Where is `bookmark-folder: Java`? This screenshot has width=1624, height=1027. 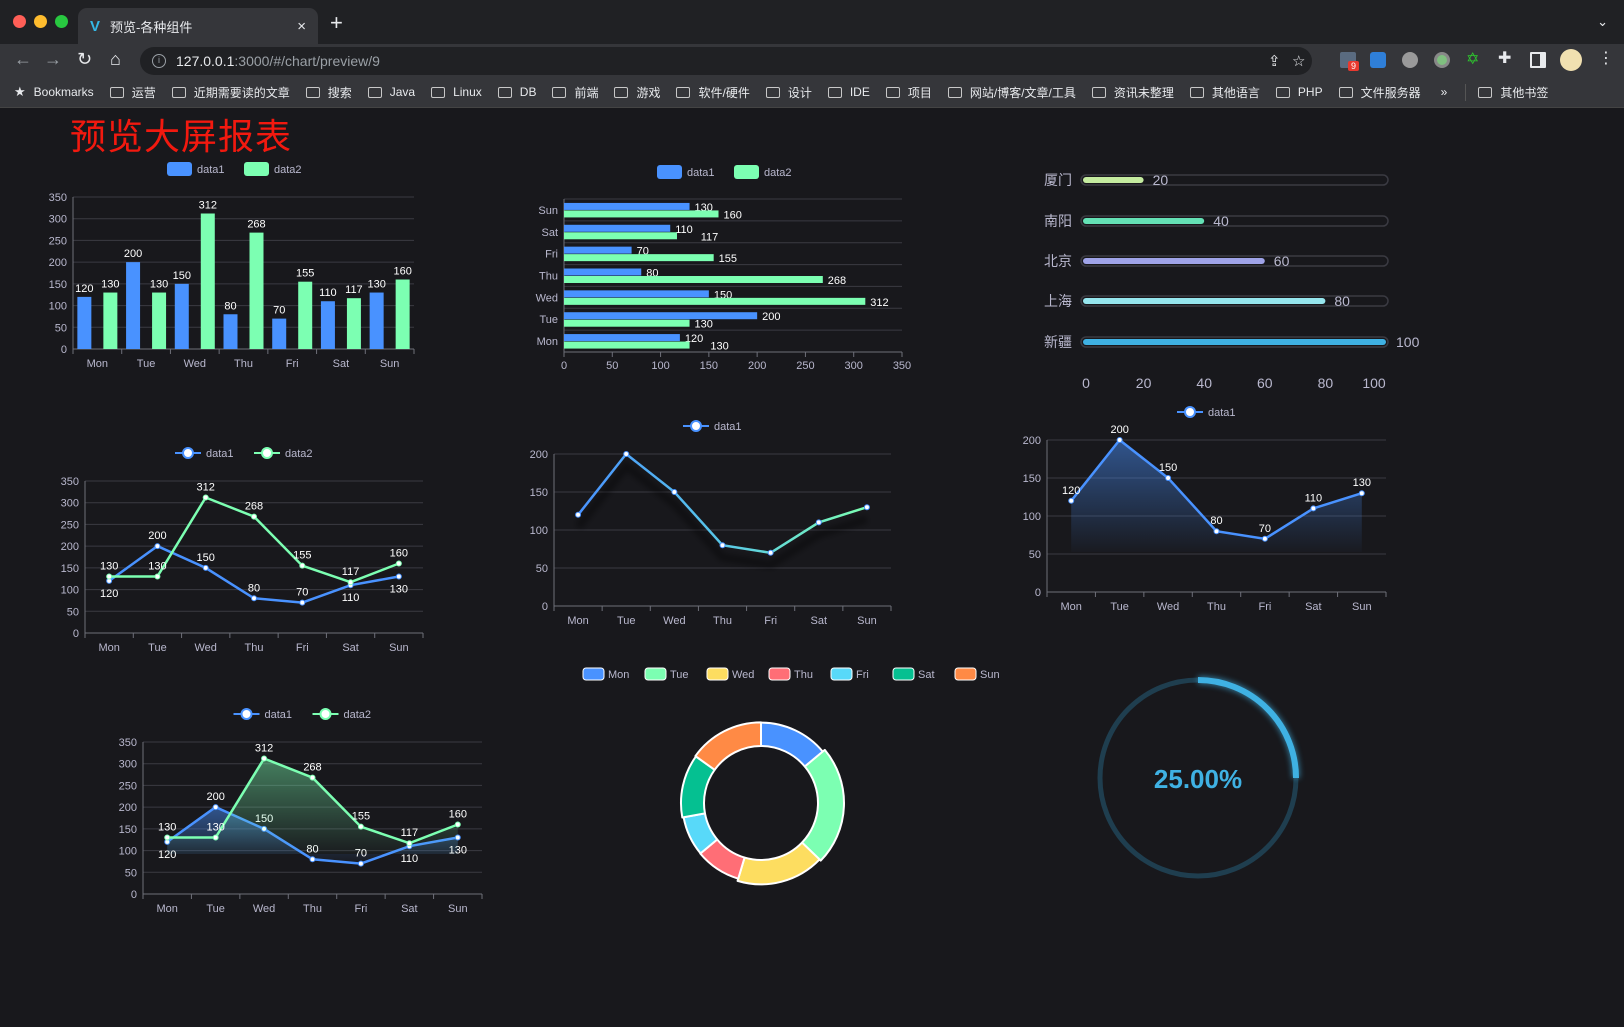
bookmark-folder: Java is located at coordinates (391, 92).